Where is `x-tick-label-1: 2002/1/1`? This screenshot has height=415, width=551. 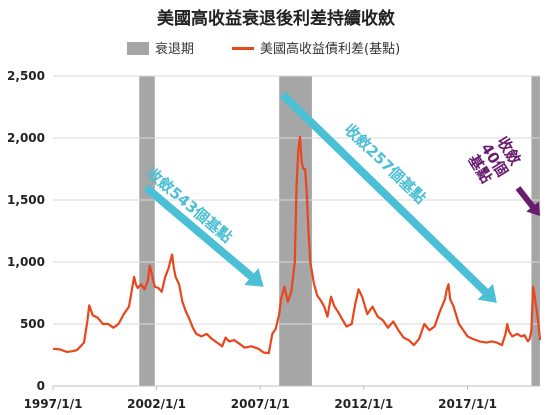
x-tick-label-1: 2002/1/1 is located at coordinates (156, 404).